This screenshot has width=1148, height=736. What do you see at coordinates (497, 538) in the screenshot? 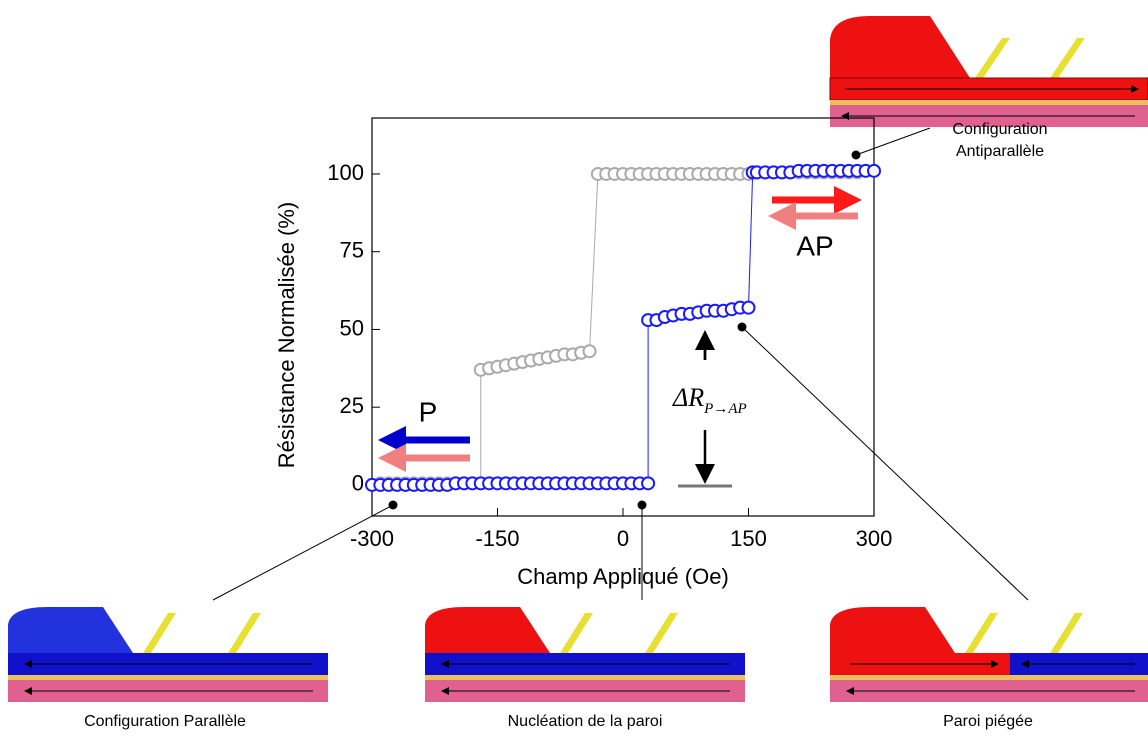
I see `x-tick-label: -150` at bounding box center [497, 538].